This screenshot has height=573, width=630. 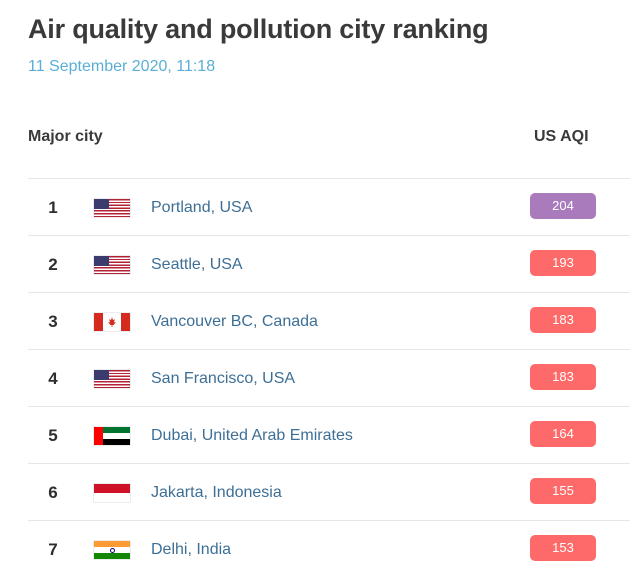 What do you see at coordinates (563, 206) in the screenshot?
I see `aqi-badge: 204` at bounding box center [563, 206].